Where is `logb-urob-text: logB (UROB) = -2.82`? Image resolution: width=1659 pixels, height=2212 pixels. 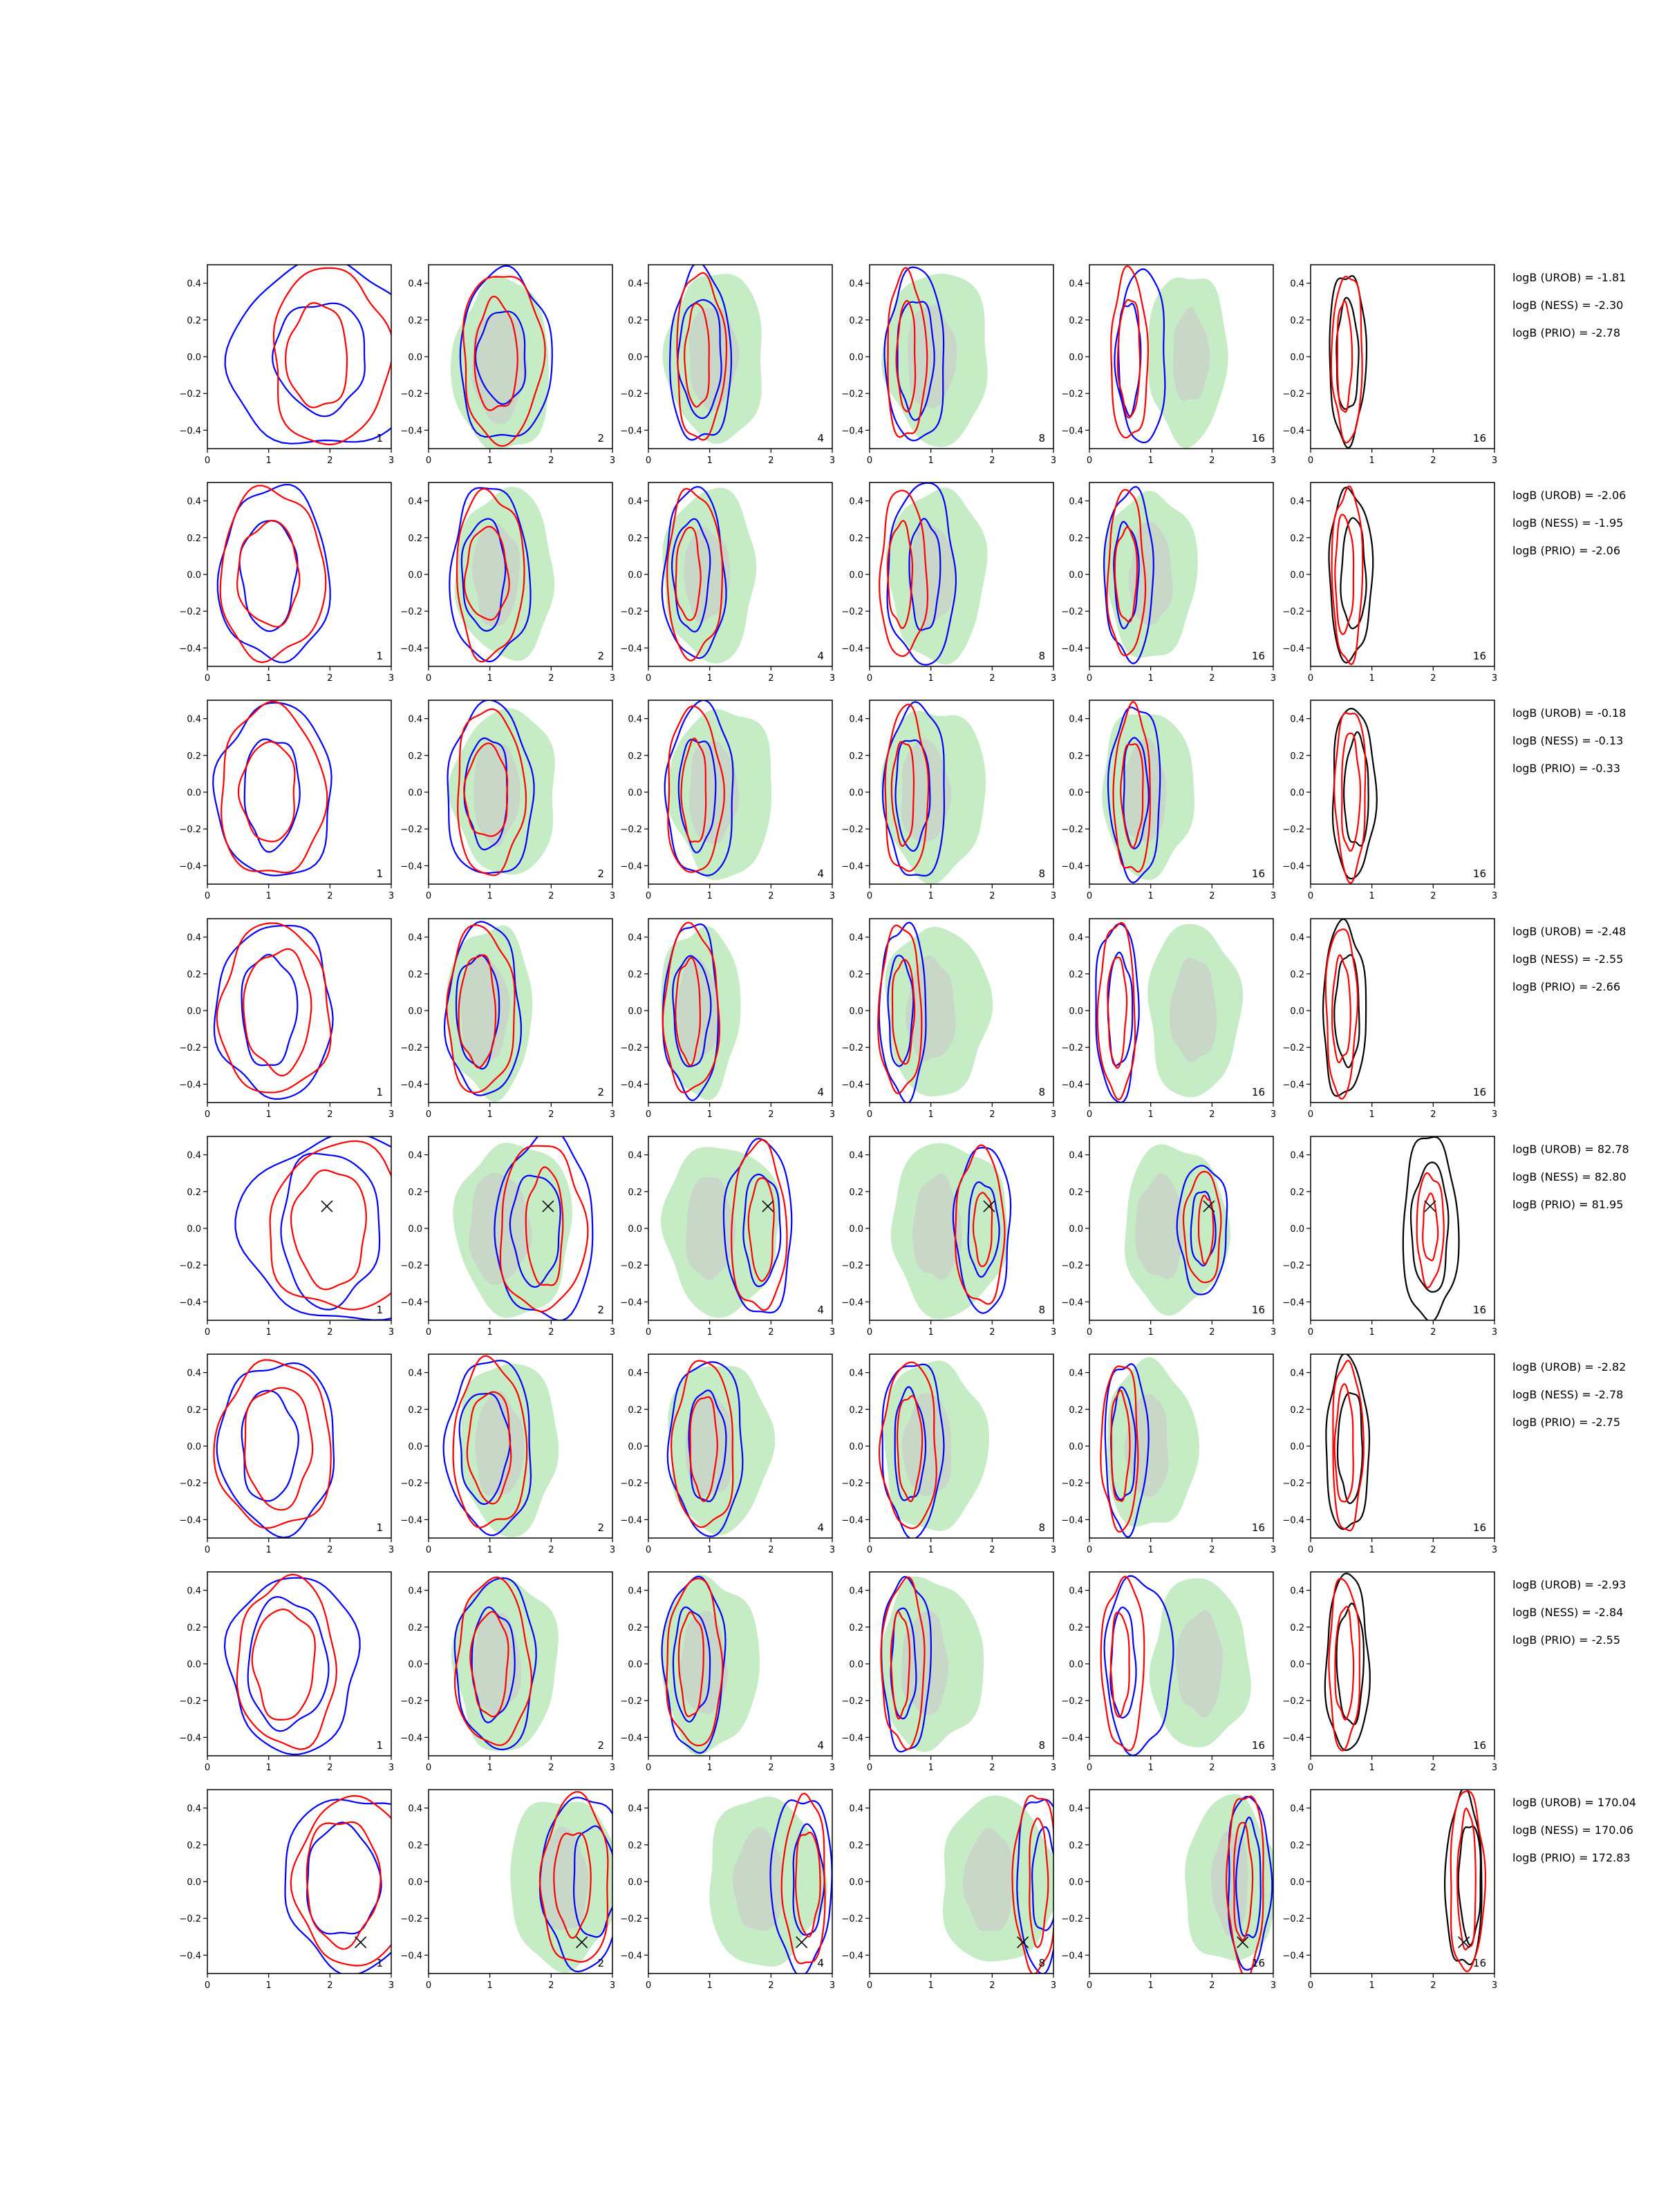 logb-urob-text: logB (UROB) = -2.82 is located at coordinates (1569, 1367).